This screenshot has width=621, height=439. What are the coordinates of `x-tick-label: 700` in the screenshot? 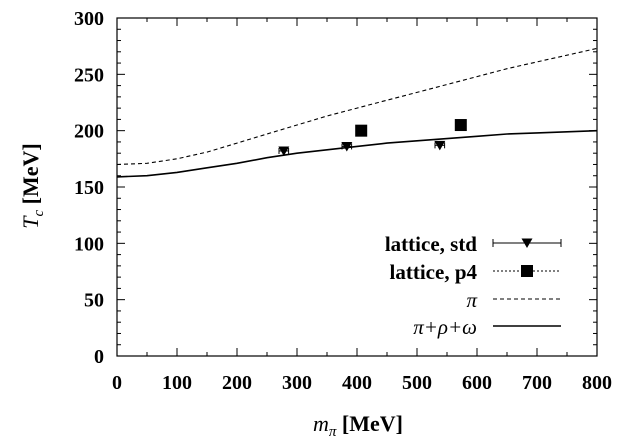 It's located at (537, 383).